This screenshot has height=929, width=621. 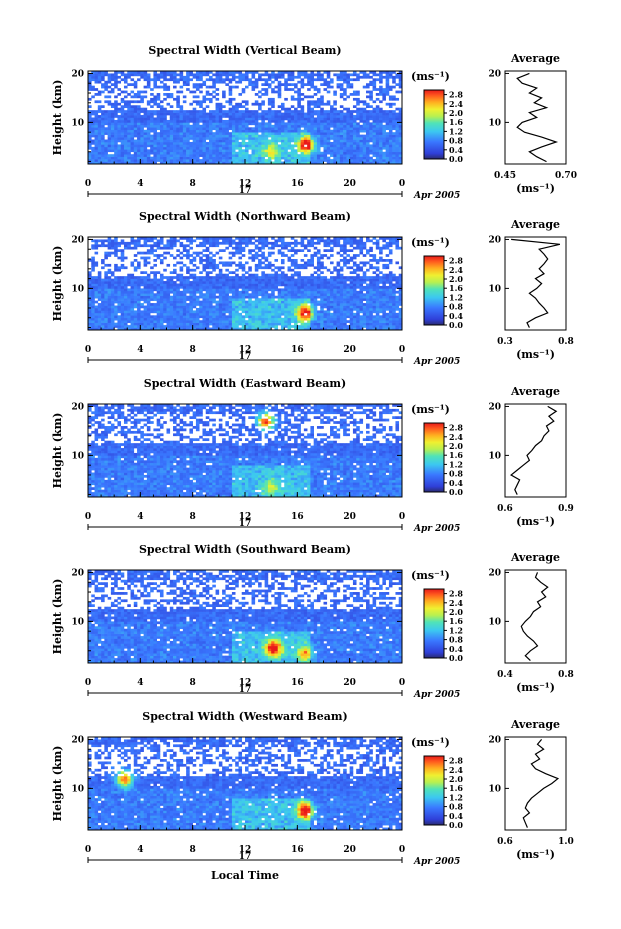 I want to click on profile-x-tick-label: 1.0, so click(x=566, y=842).